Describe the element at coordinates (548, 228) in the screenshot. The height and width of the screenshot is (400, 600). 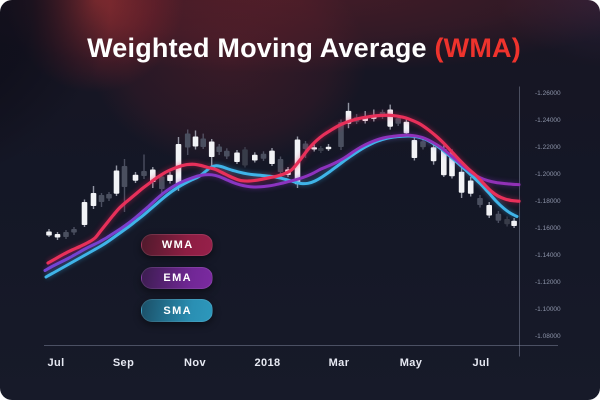
I see `svg-text: -1.16000` at that location.